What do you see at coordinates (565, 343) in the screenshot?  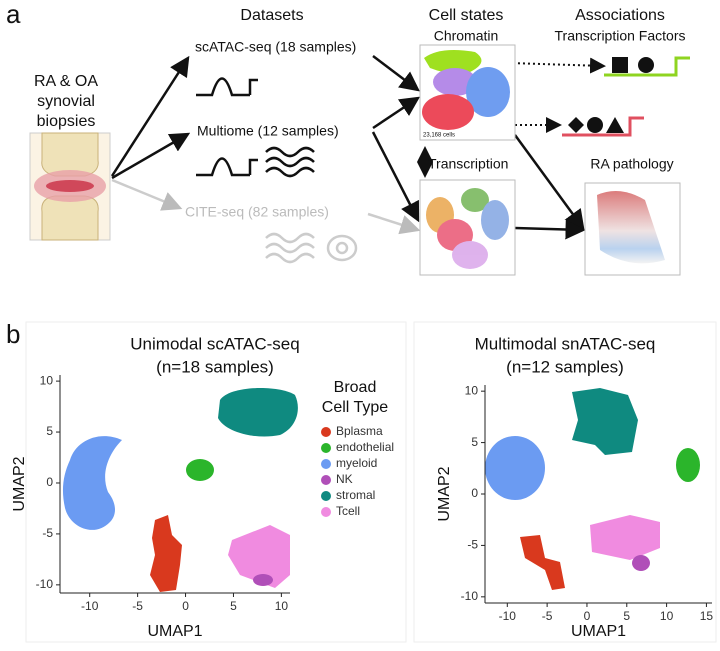 I see `plot-title: Multimodal snATAC-seq` at bounding box center [565, 343].